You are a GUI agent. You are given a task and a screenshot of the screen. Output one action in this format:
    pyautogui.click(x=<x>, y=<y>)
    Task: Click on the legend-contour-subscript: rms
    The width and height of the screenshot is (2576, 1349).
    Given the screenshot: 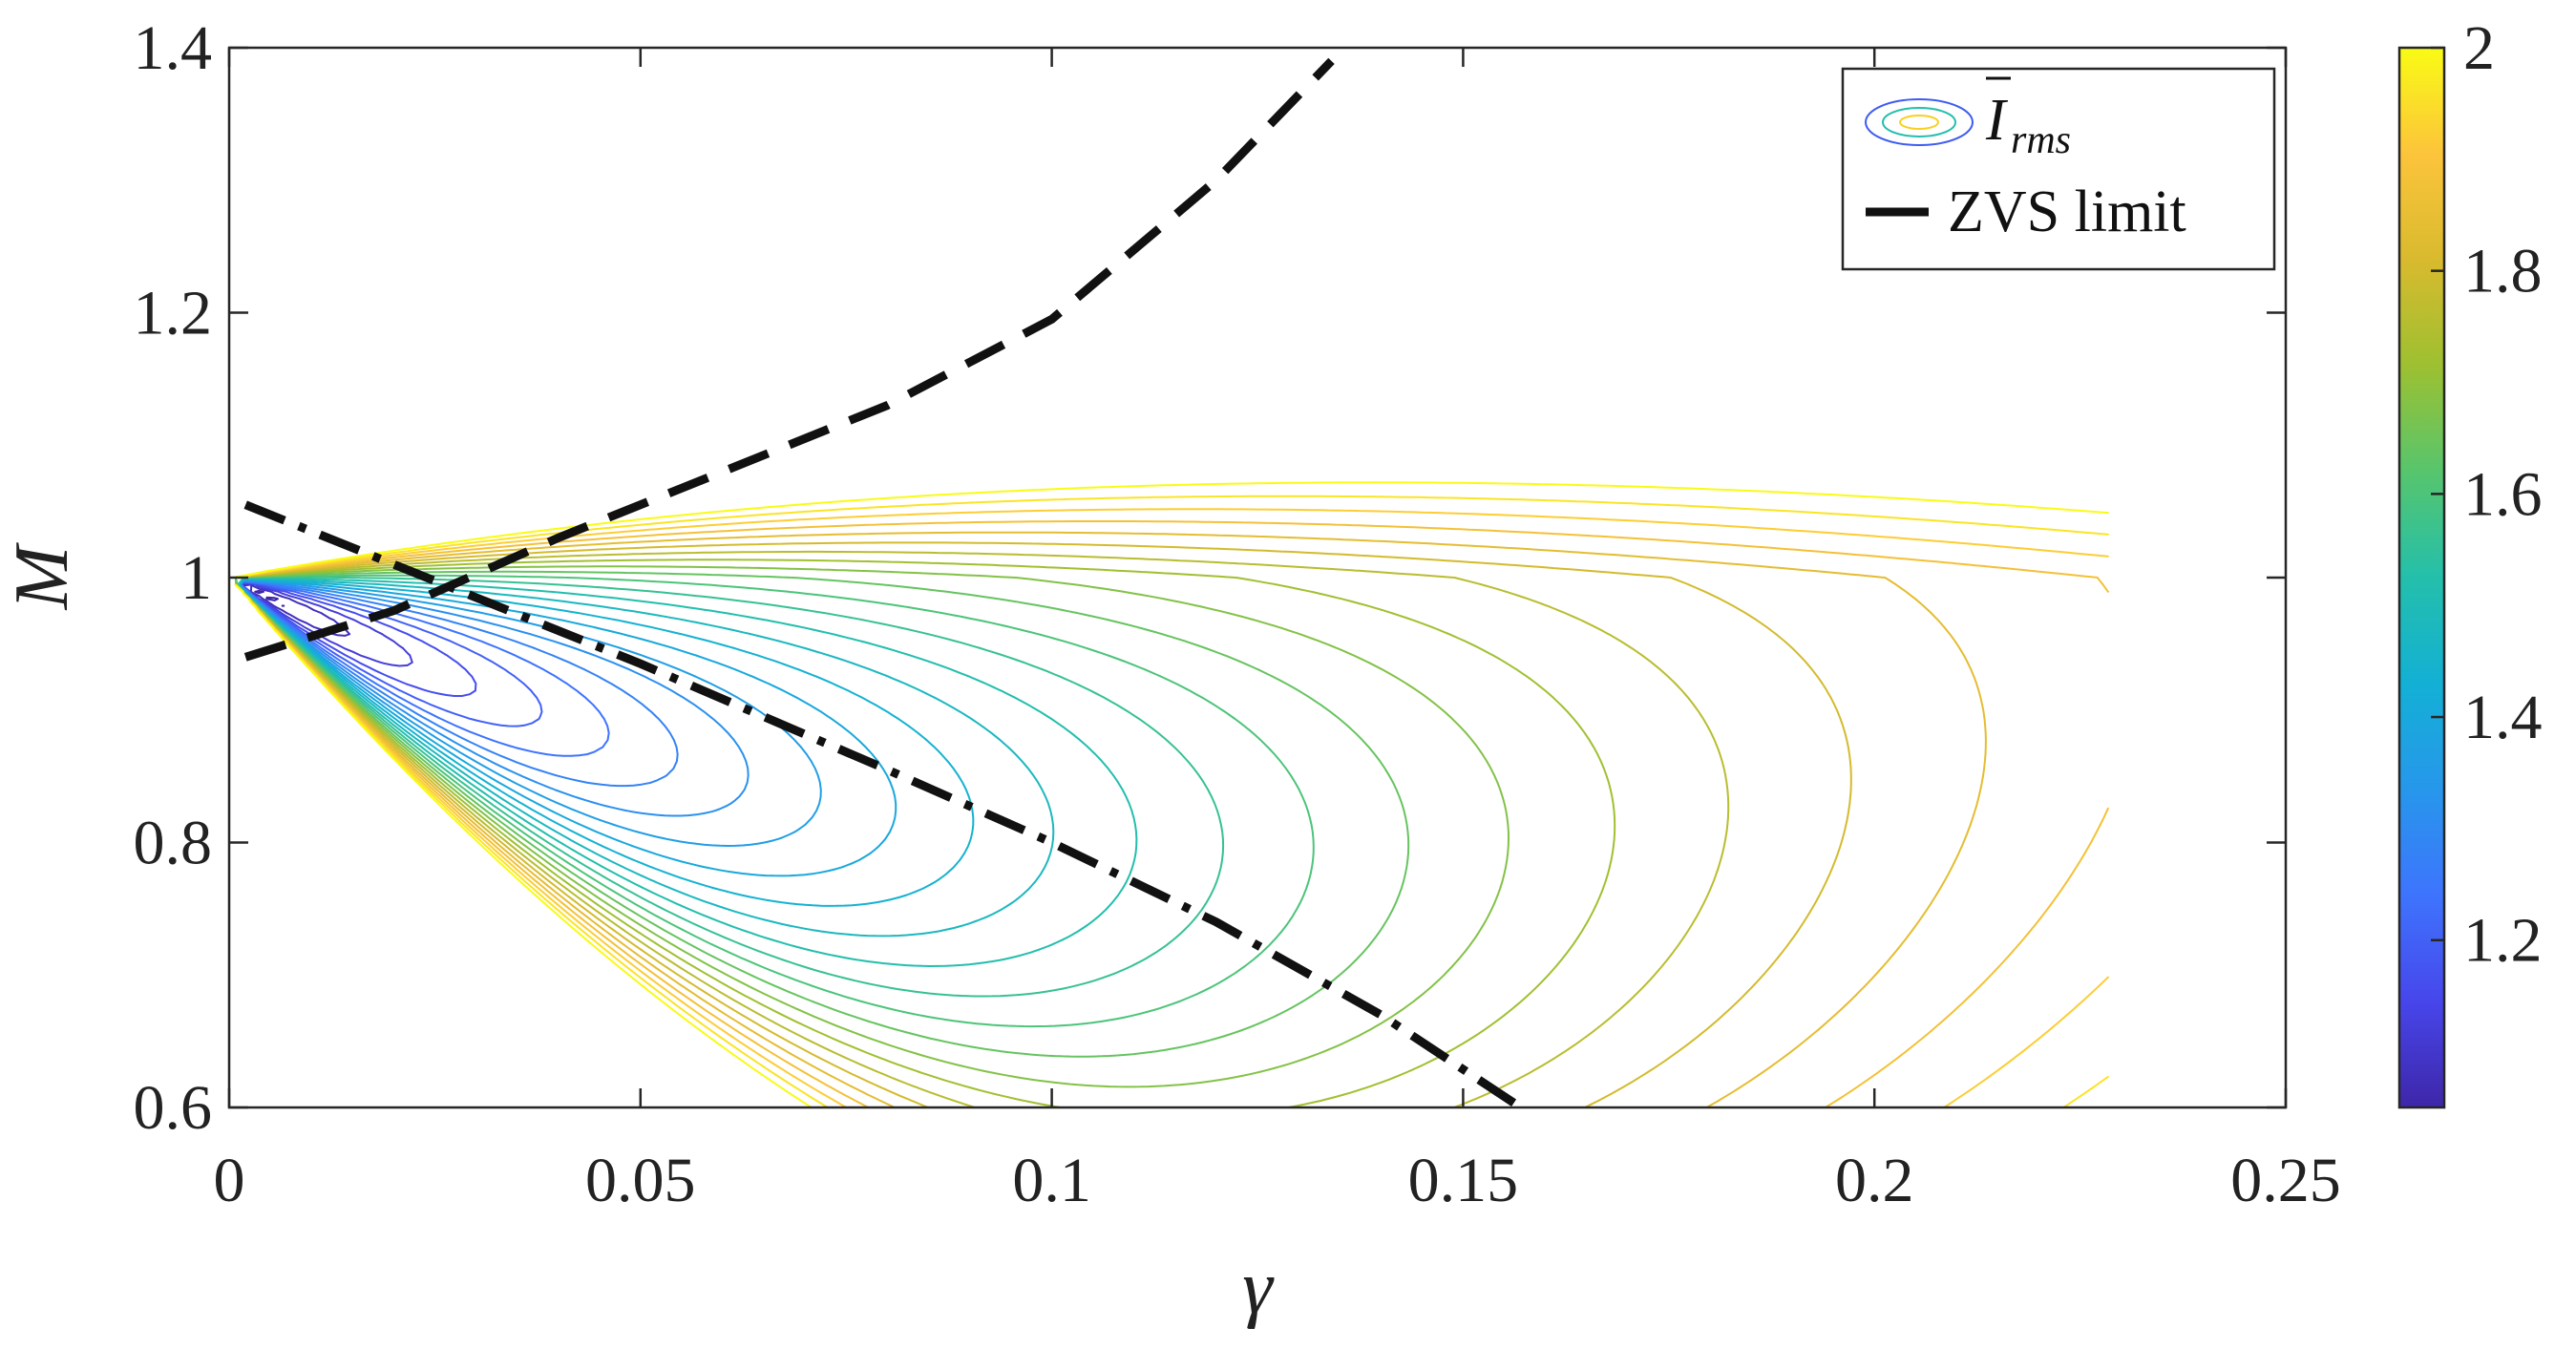 What is the action you would take?
    pyautogui.click(x=2041, y=140)
    